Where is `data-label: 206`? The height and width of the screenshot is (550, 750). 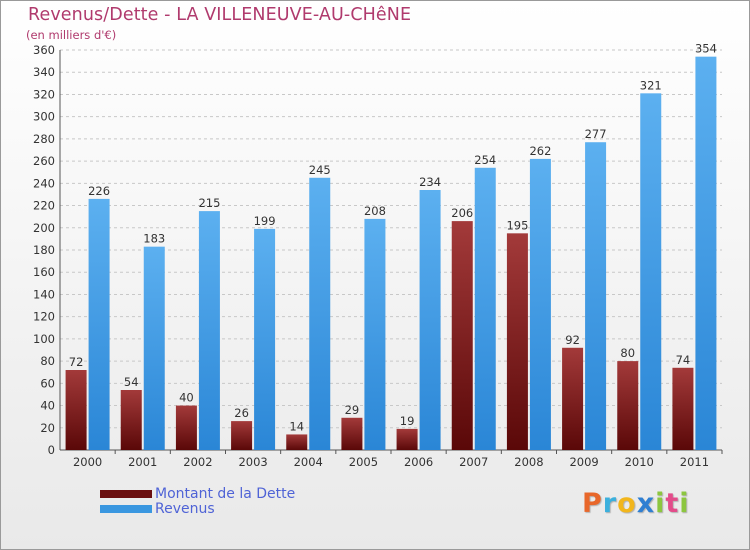
data-label: 206 is located at coordinates (462, 213).